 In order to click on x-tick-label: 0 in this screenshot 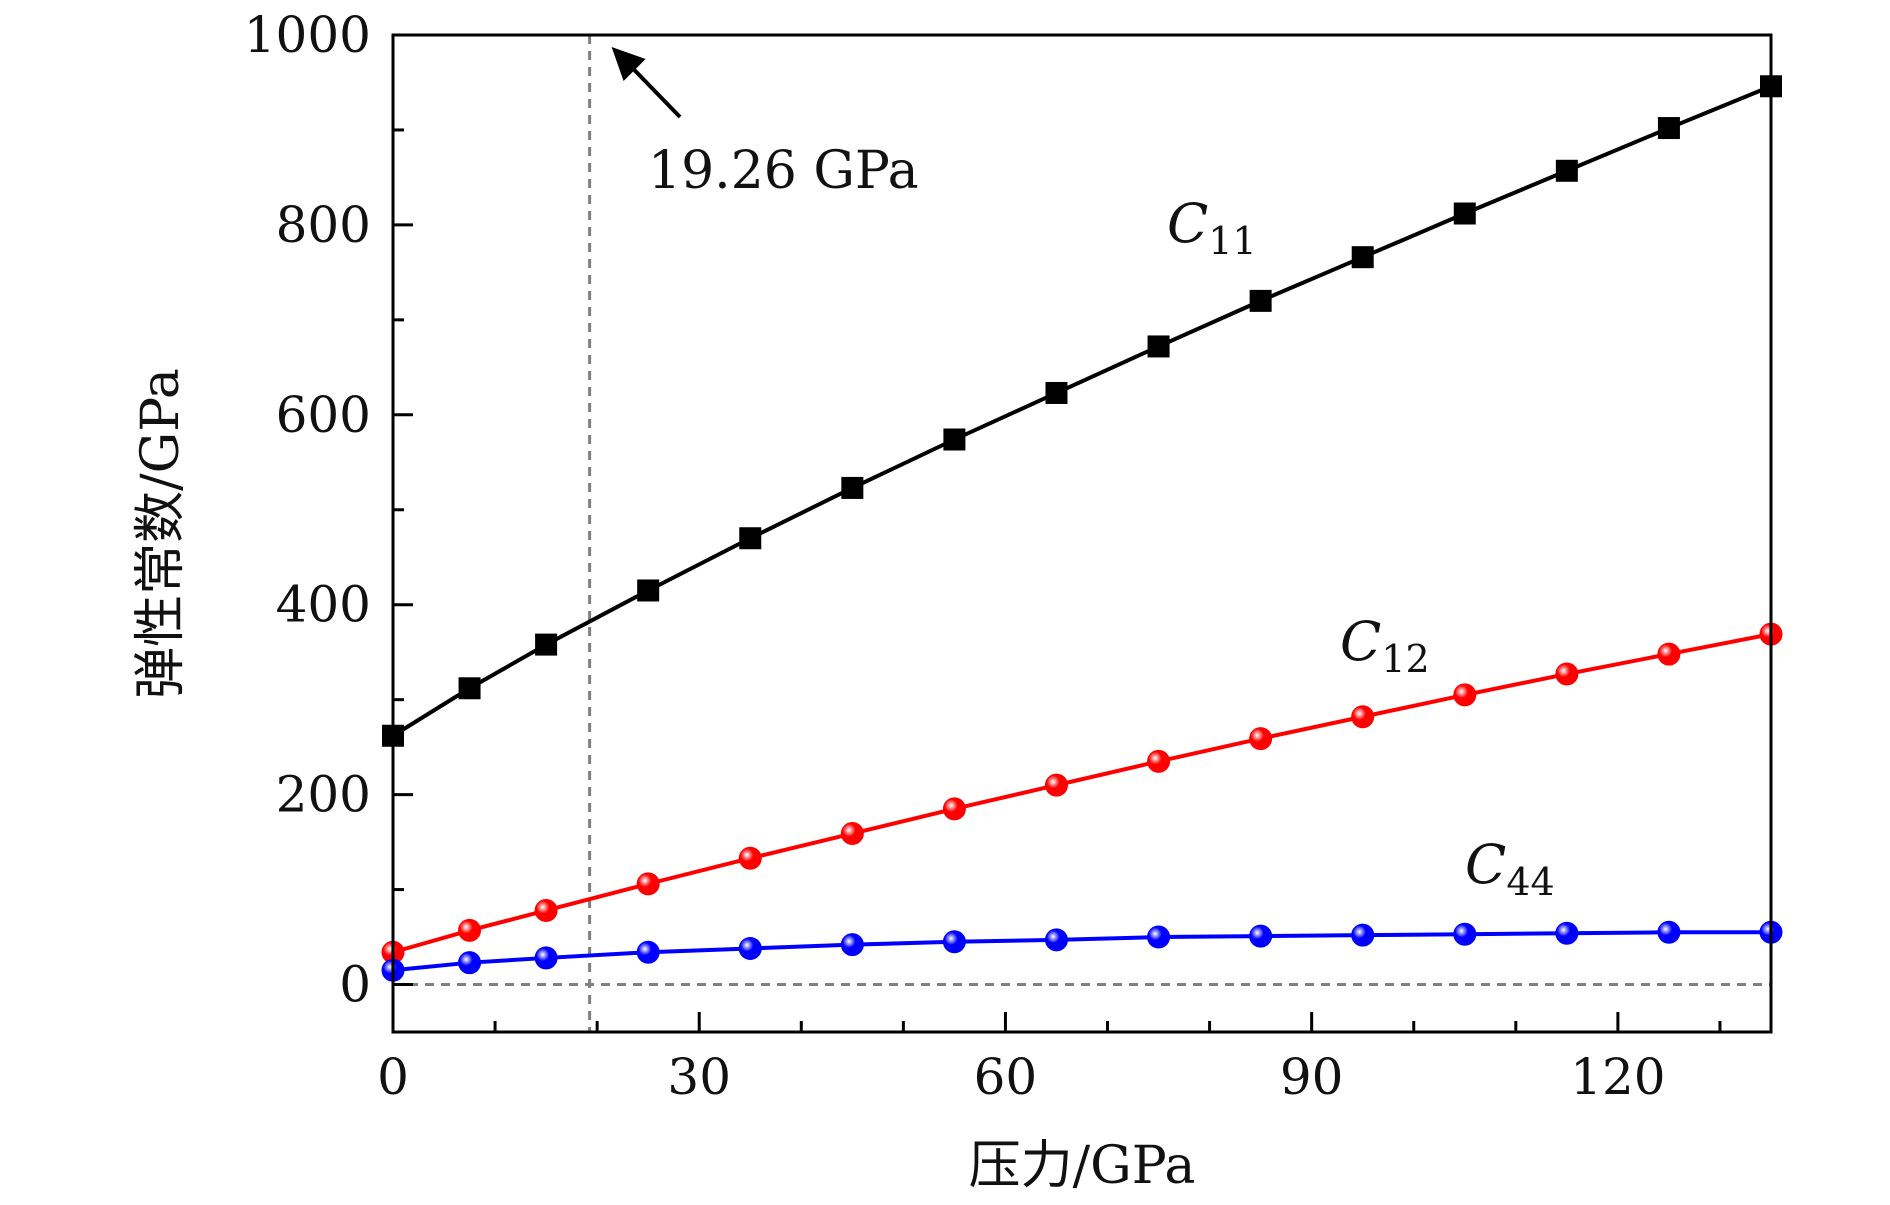, I will do `click(393, 1077)`.